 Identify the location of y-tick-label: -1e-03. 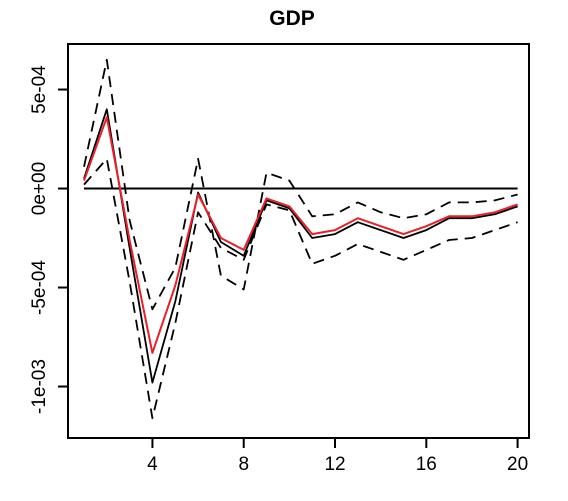
(39, 386).